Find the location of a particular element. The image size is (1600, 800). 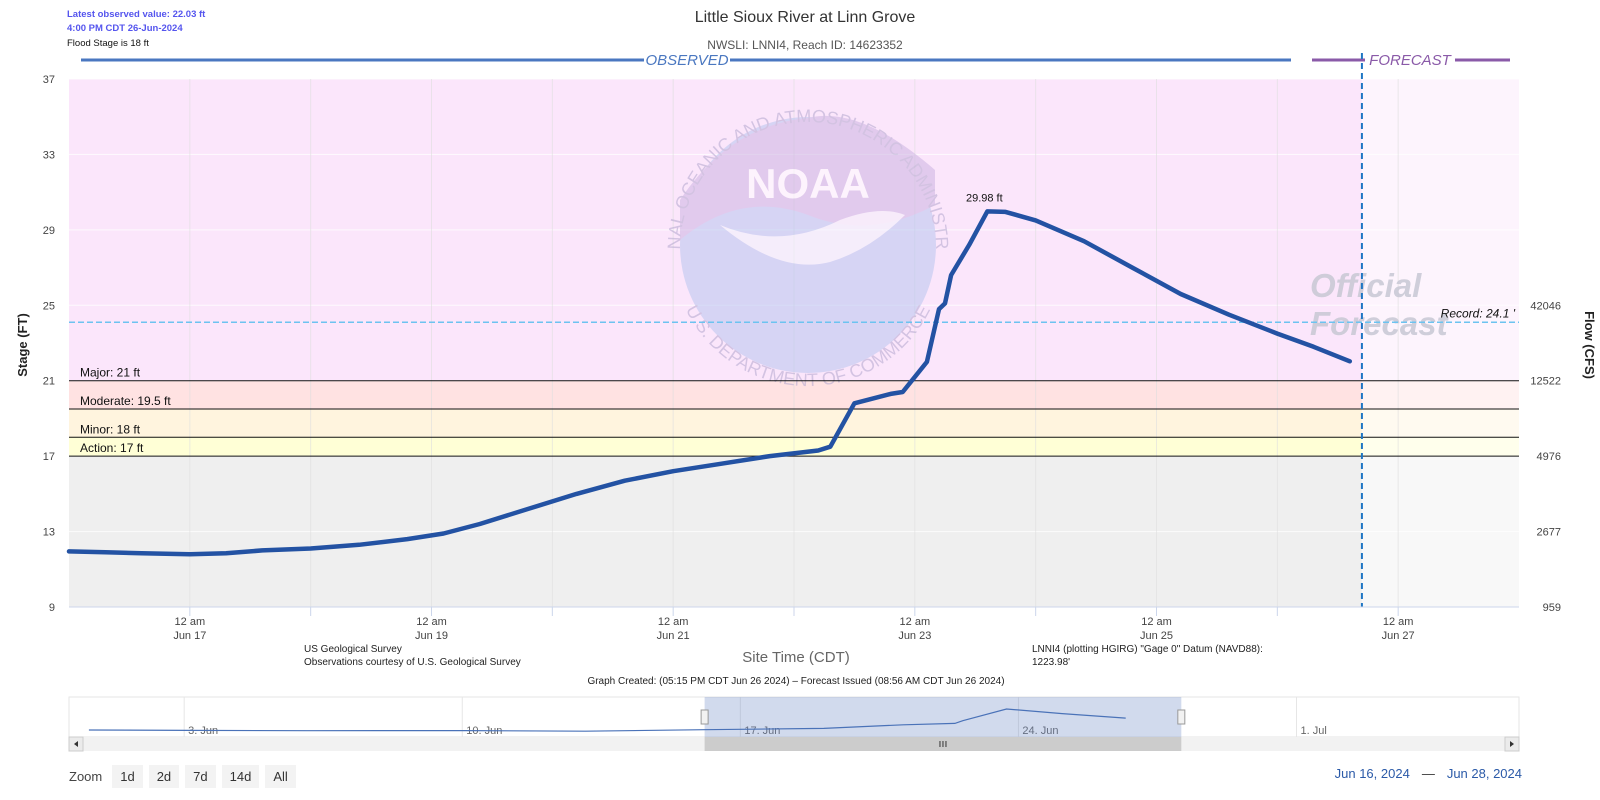

navigator-series-line is located at coordinates (607, 720).